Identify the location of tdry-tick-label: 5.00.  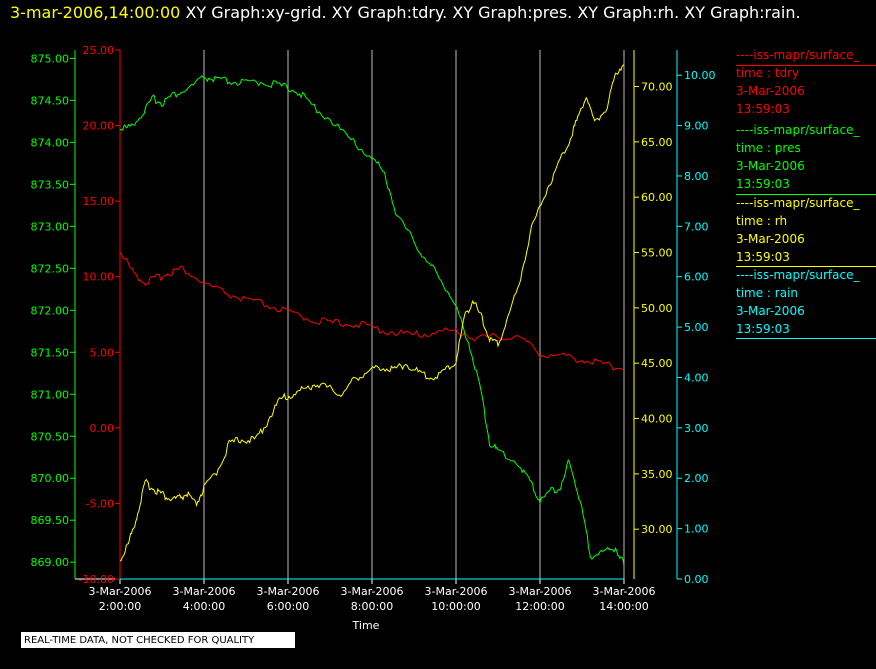
(102, 352).